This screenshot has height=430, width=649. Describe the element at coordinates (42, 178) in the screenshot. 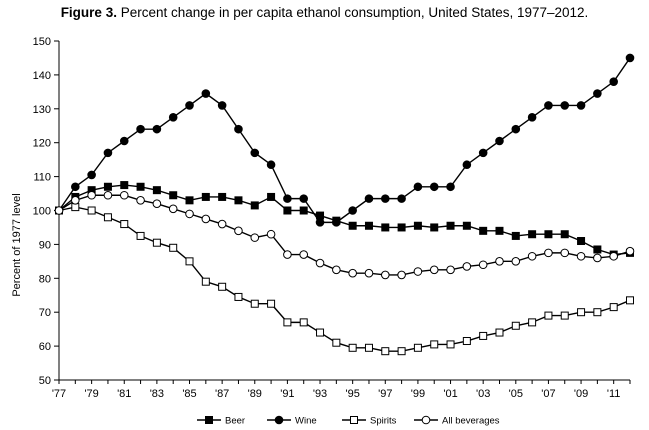

I see `y-tick-label: 110` at that location.